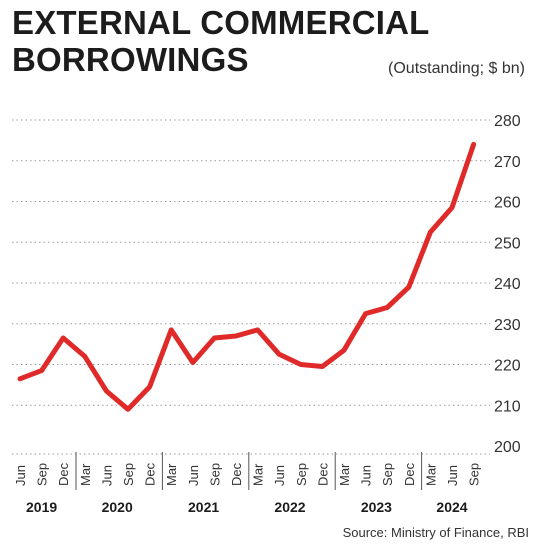 The width and height of the screenshot is (537, 553). What do you see at coordinates (507, 203) in the screenshot?
I see `y-tick-label: 260` at bounding box center [507, 203].